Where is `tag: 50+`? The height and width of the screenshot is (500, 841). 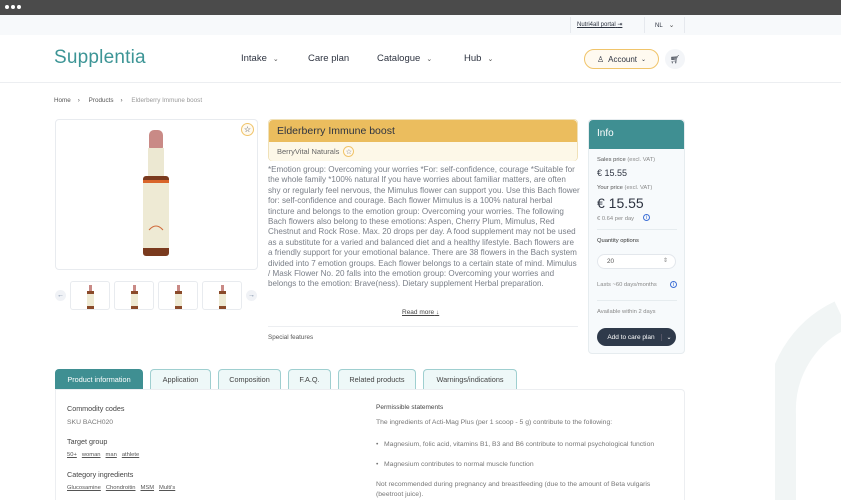 tag: 50+ is located at coordinates (72, 455).